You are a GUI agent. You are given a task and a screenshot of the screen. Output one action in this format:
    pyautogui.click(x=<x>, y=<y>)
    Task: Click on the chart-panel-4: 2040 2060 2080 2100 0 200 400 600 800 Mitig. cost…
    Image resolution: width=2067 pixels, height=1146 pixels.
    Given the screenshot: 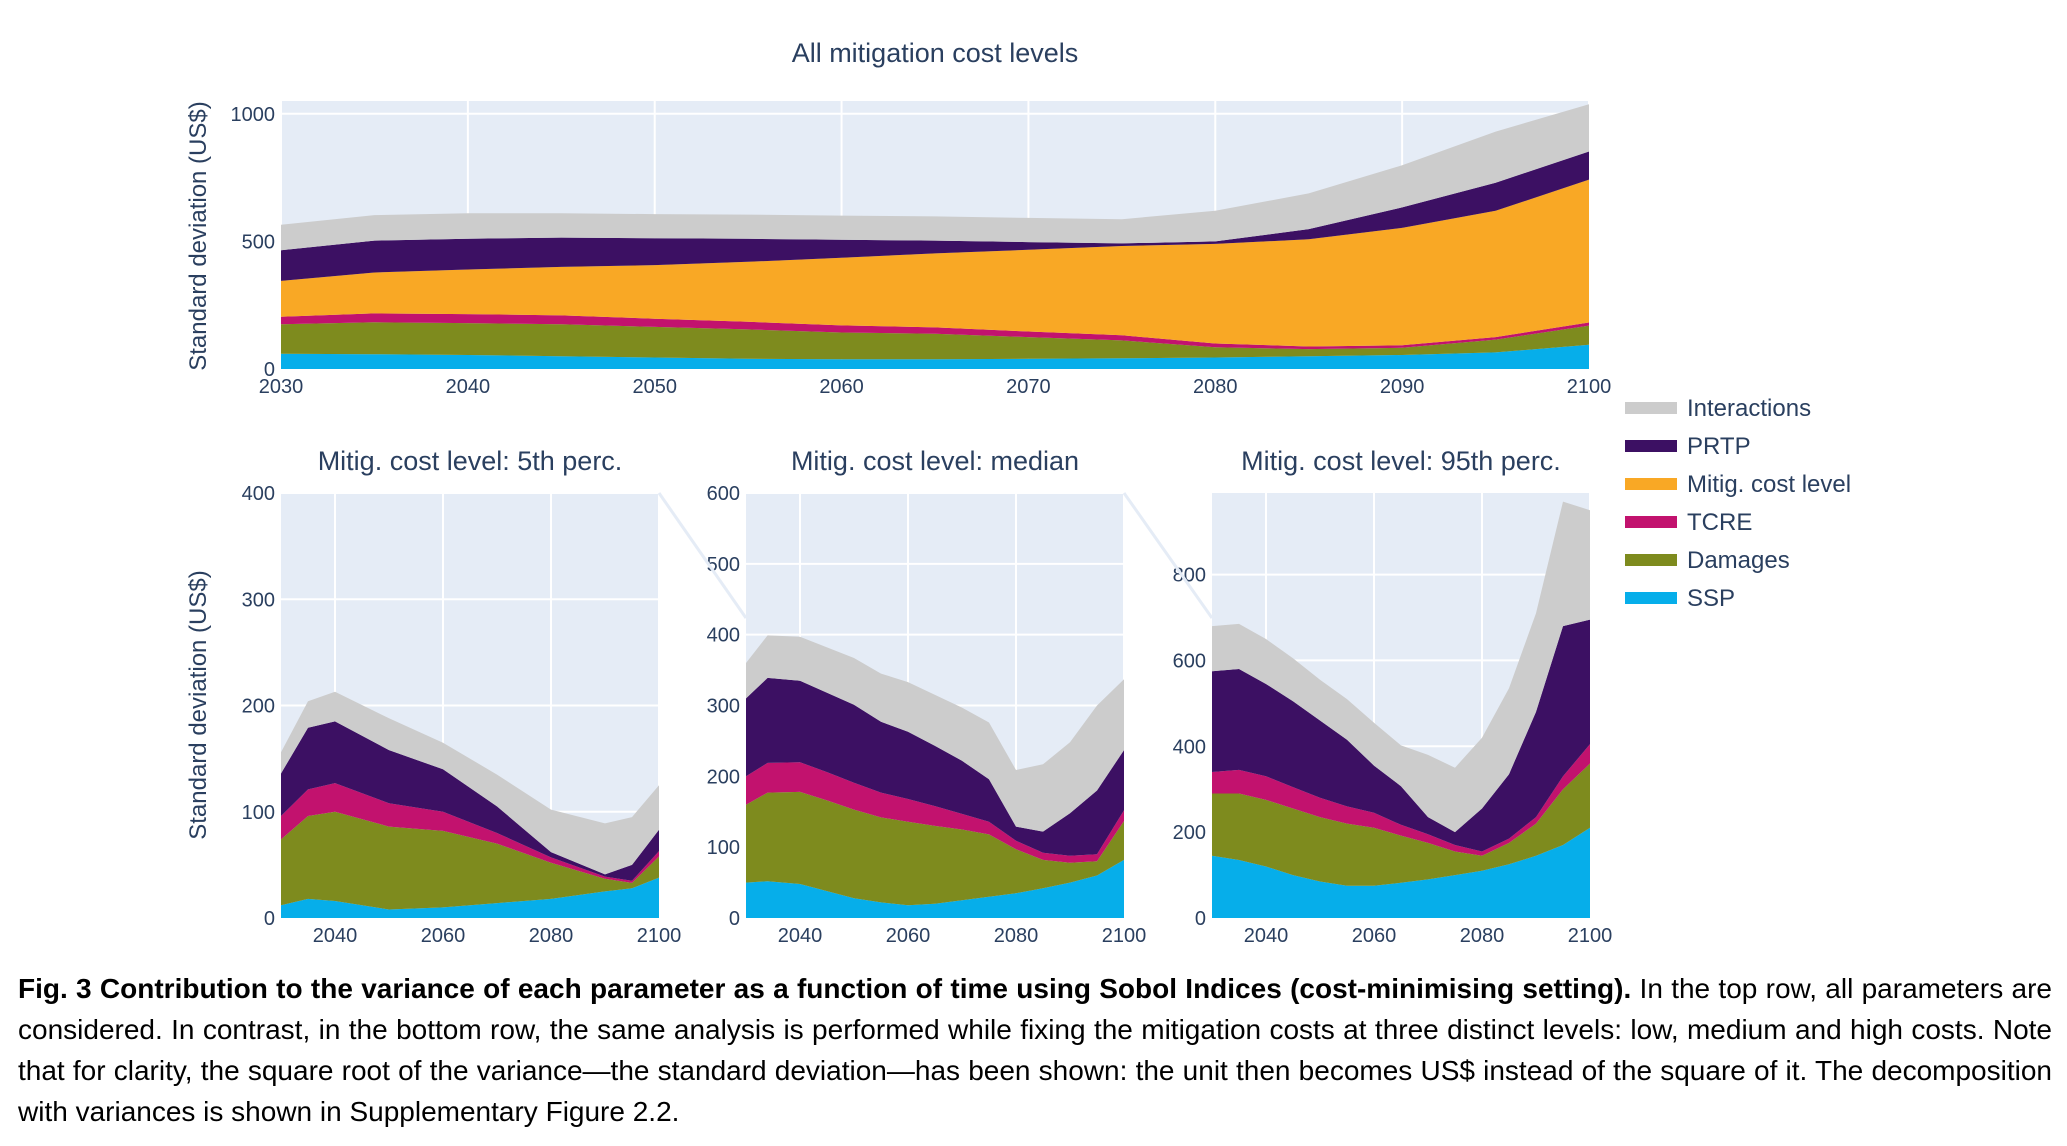 What is the action you would take?
    pyautogui.click(x=1393, y=696)
    